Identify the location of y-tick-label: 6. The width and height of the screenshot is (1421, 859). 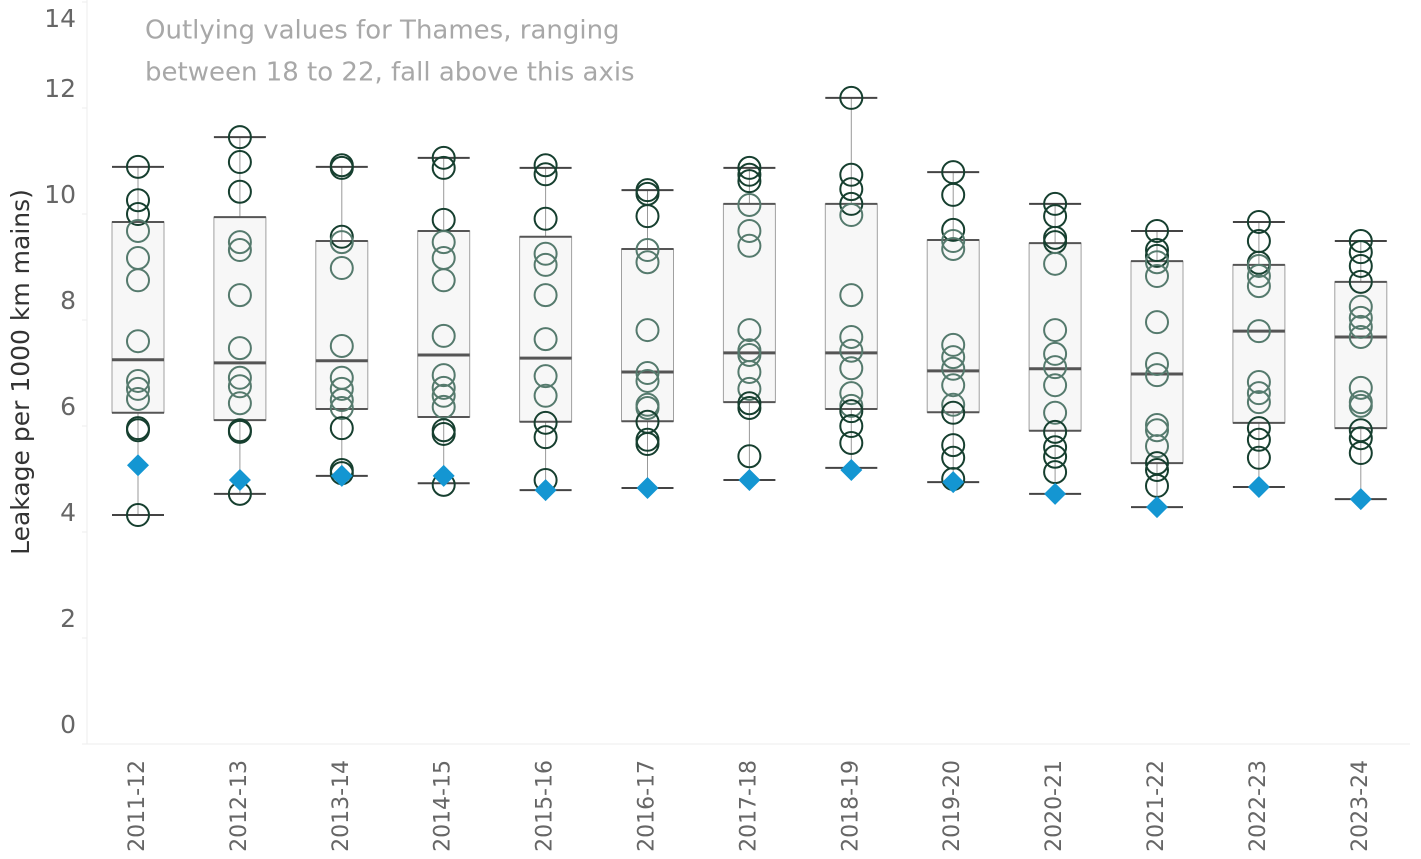
(68, 406).